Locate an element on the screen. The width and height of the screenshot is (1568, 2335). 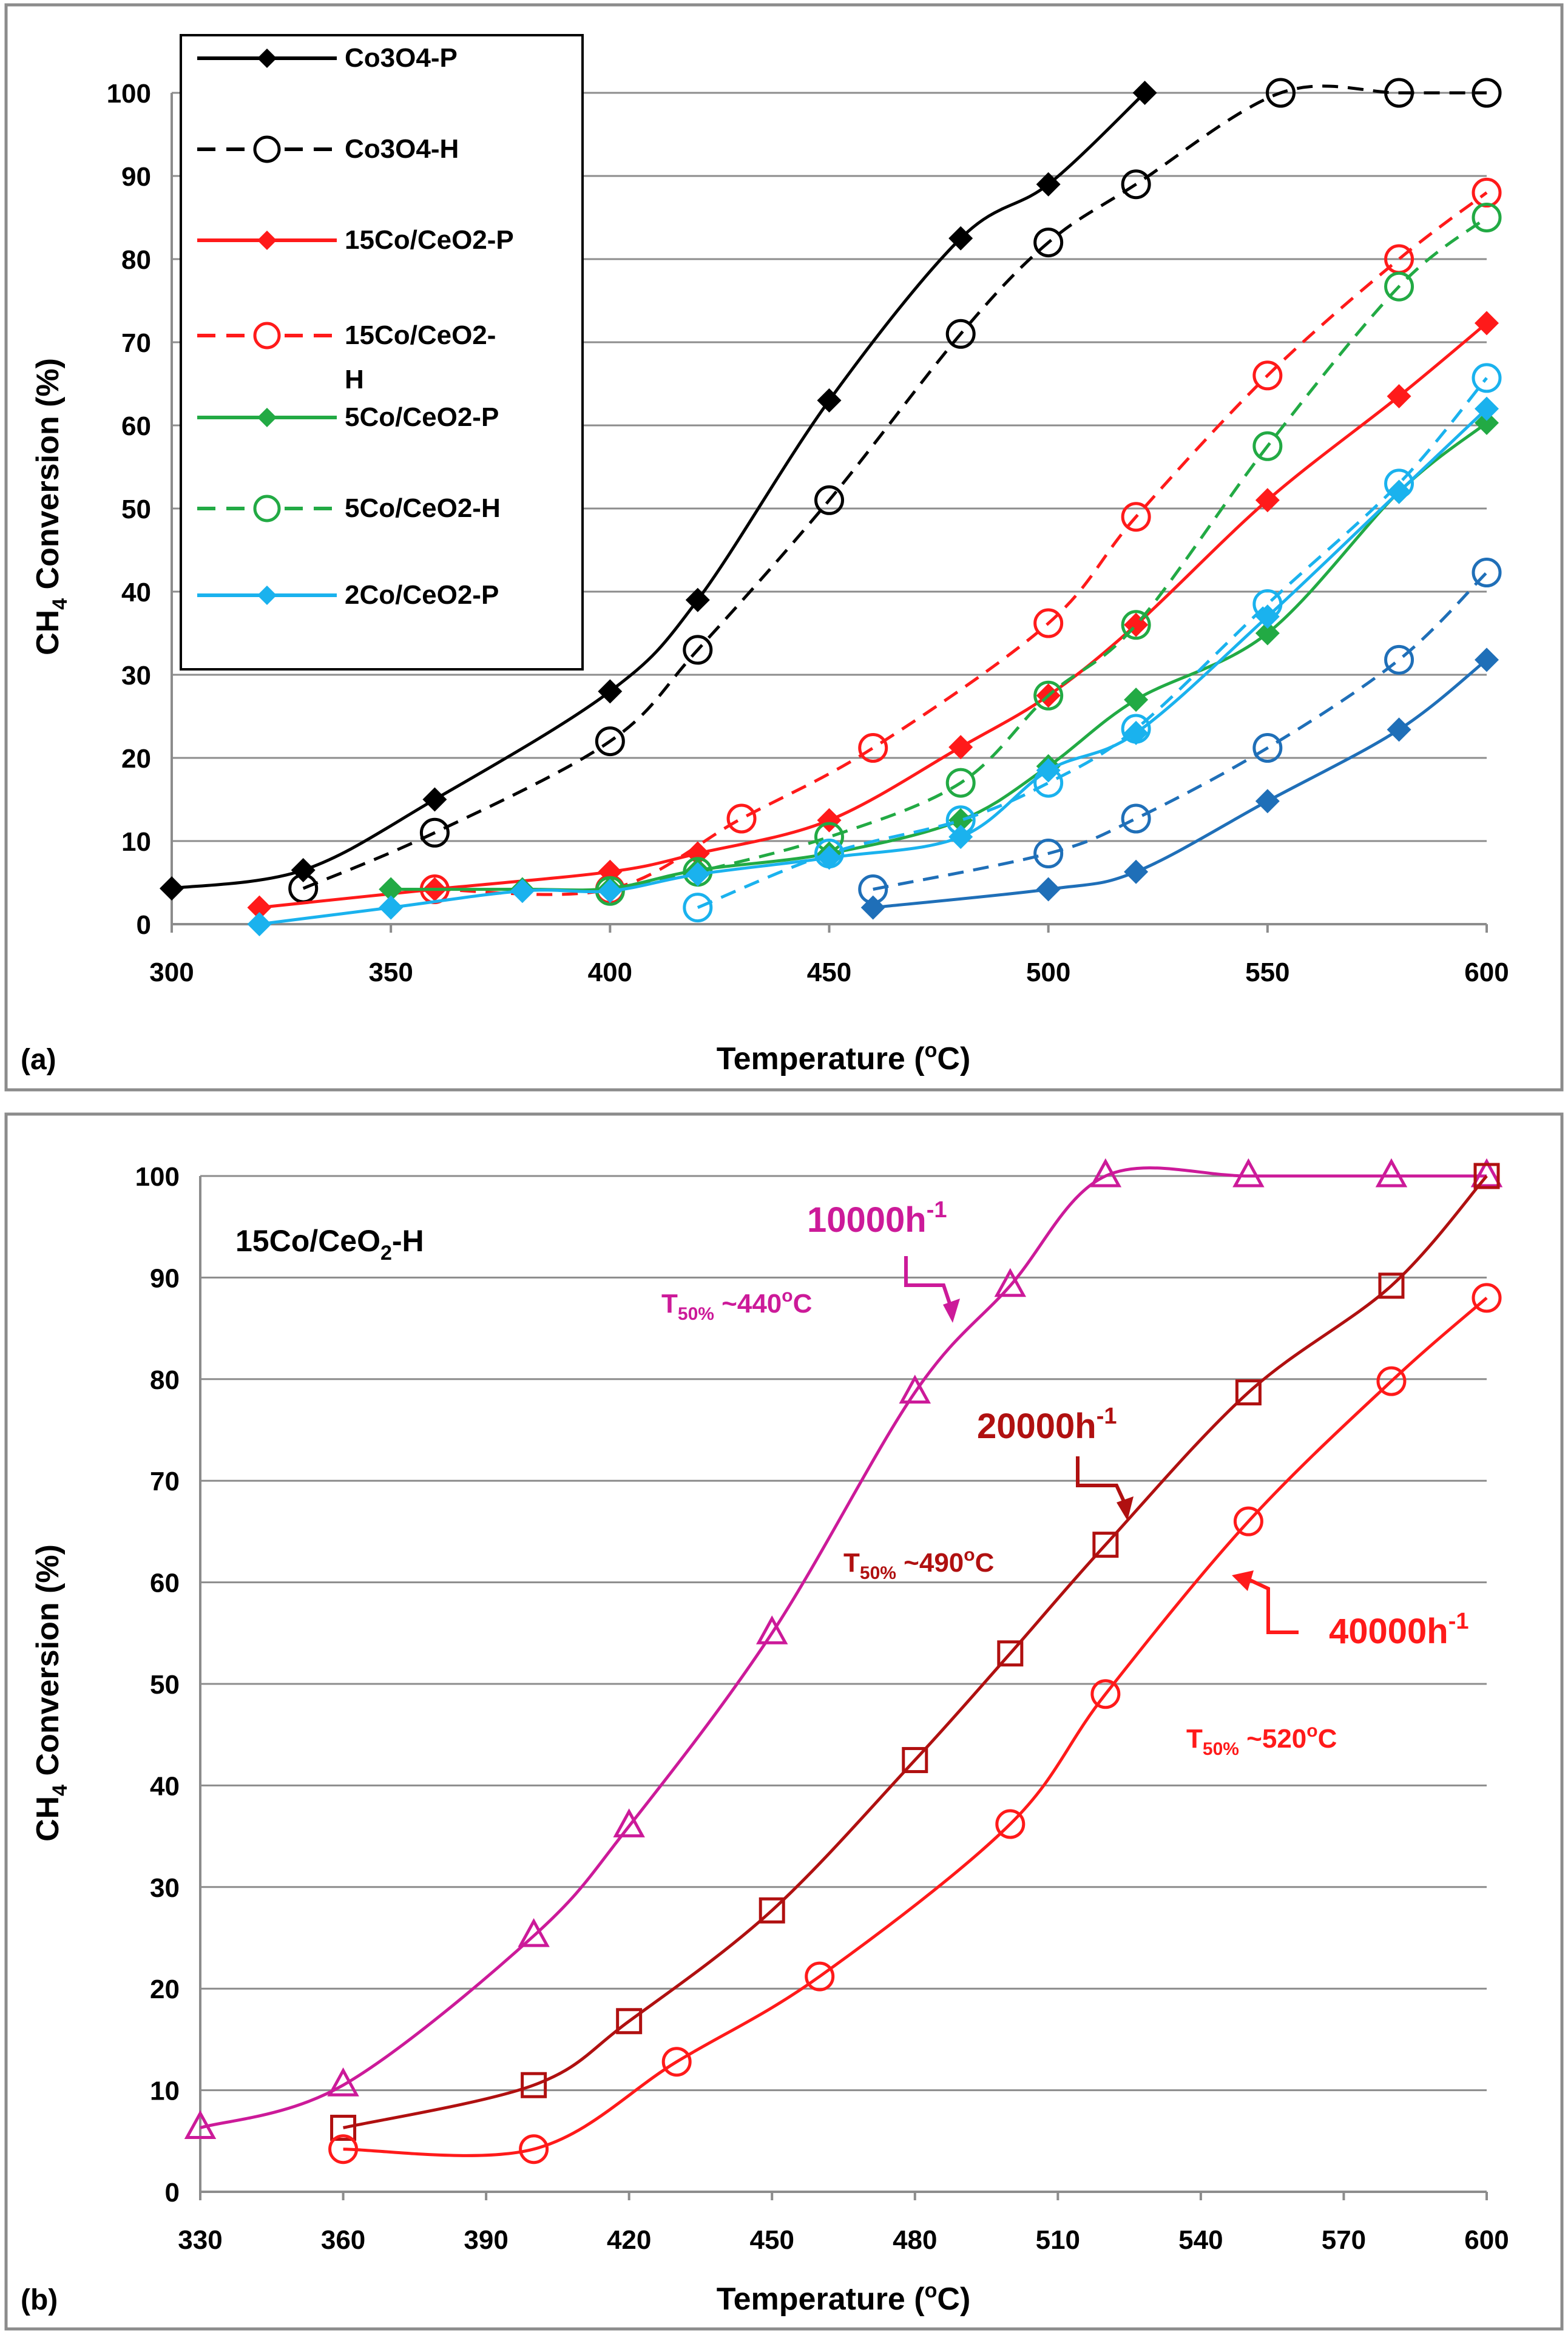
panel-b-label: (b) is located at coordinates (40, 2300).